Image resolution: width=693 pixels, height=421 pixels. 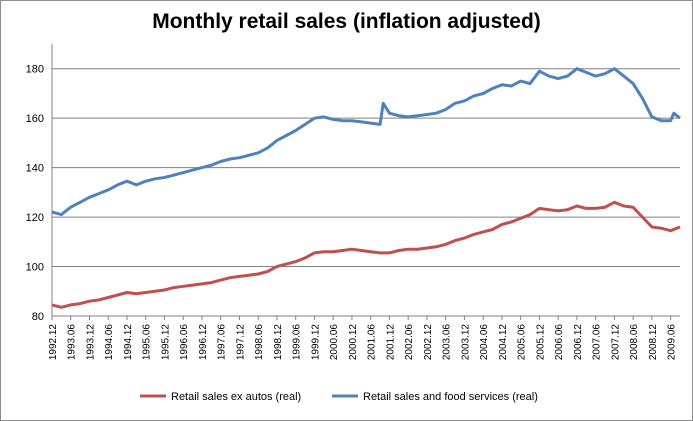 I want to click on y-tick-label: 100, so click(x=35, y=268).